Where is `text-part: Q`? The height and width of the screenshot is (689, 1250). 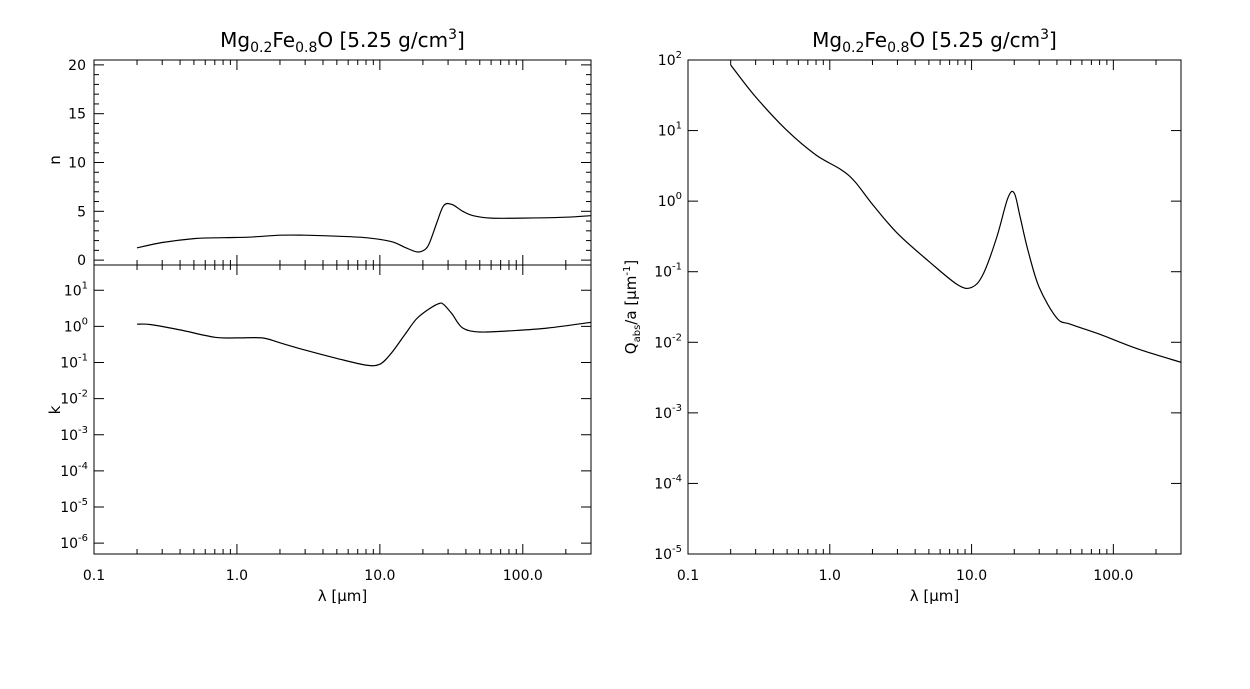
text-part: Q is located at coordinates (631, 348).